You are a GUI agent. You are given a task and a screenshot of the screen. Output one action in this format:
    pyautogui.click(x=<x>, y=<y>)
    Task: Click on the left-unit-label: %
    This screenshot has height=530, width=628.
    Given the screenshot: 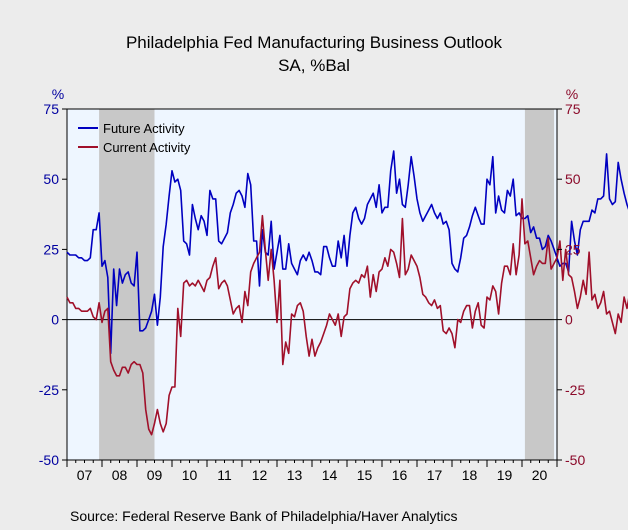 What is the action you would take?
    pyautogui.click(x=58, y=94)
    